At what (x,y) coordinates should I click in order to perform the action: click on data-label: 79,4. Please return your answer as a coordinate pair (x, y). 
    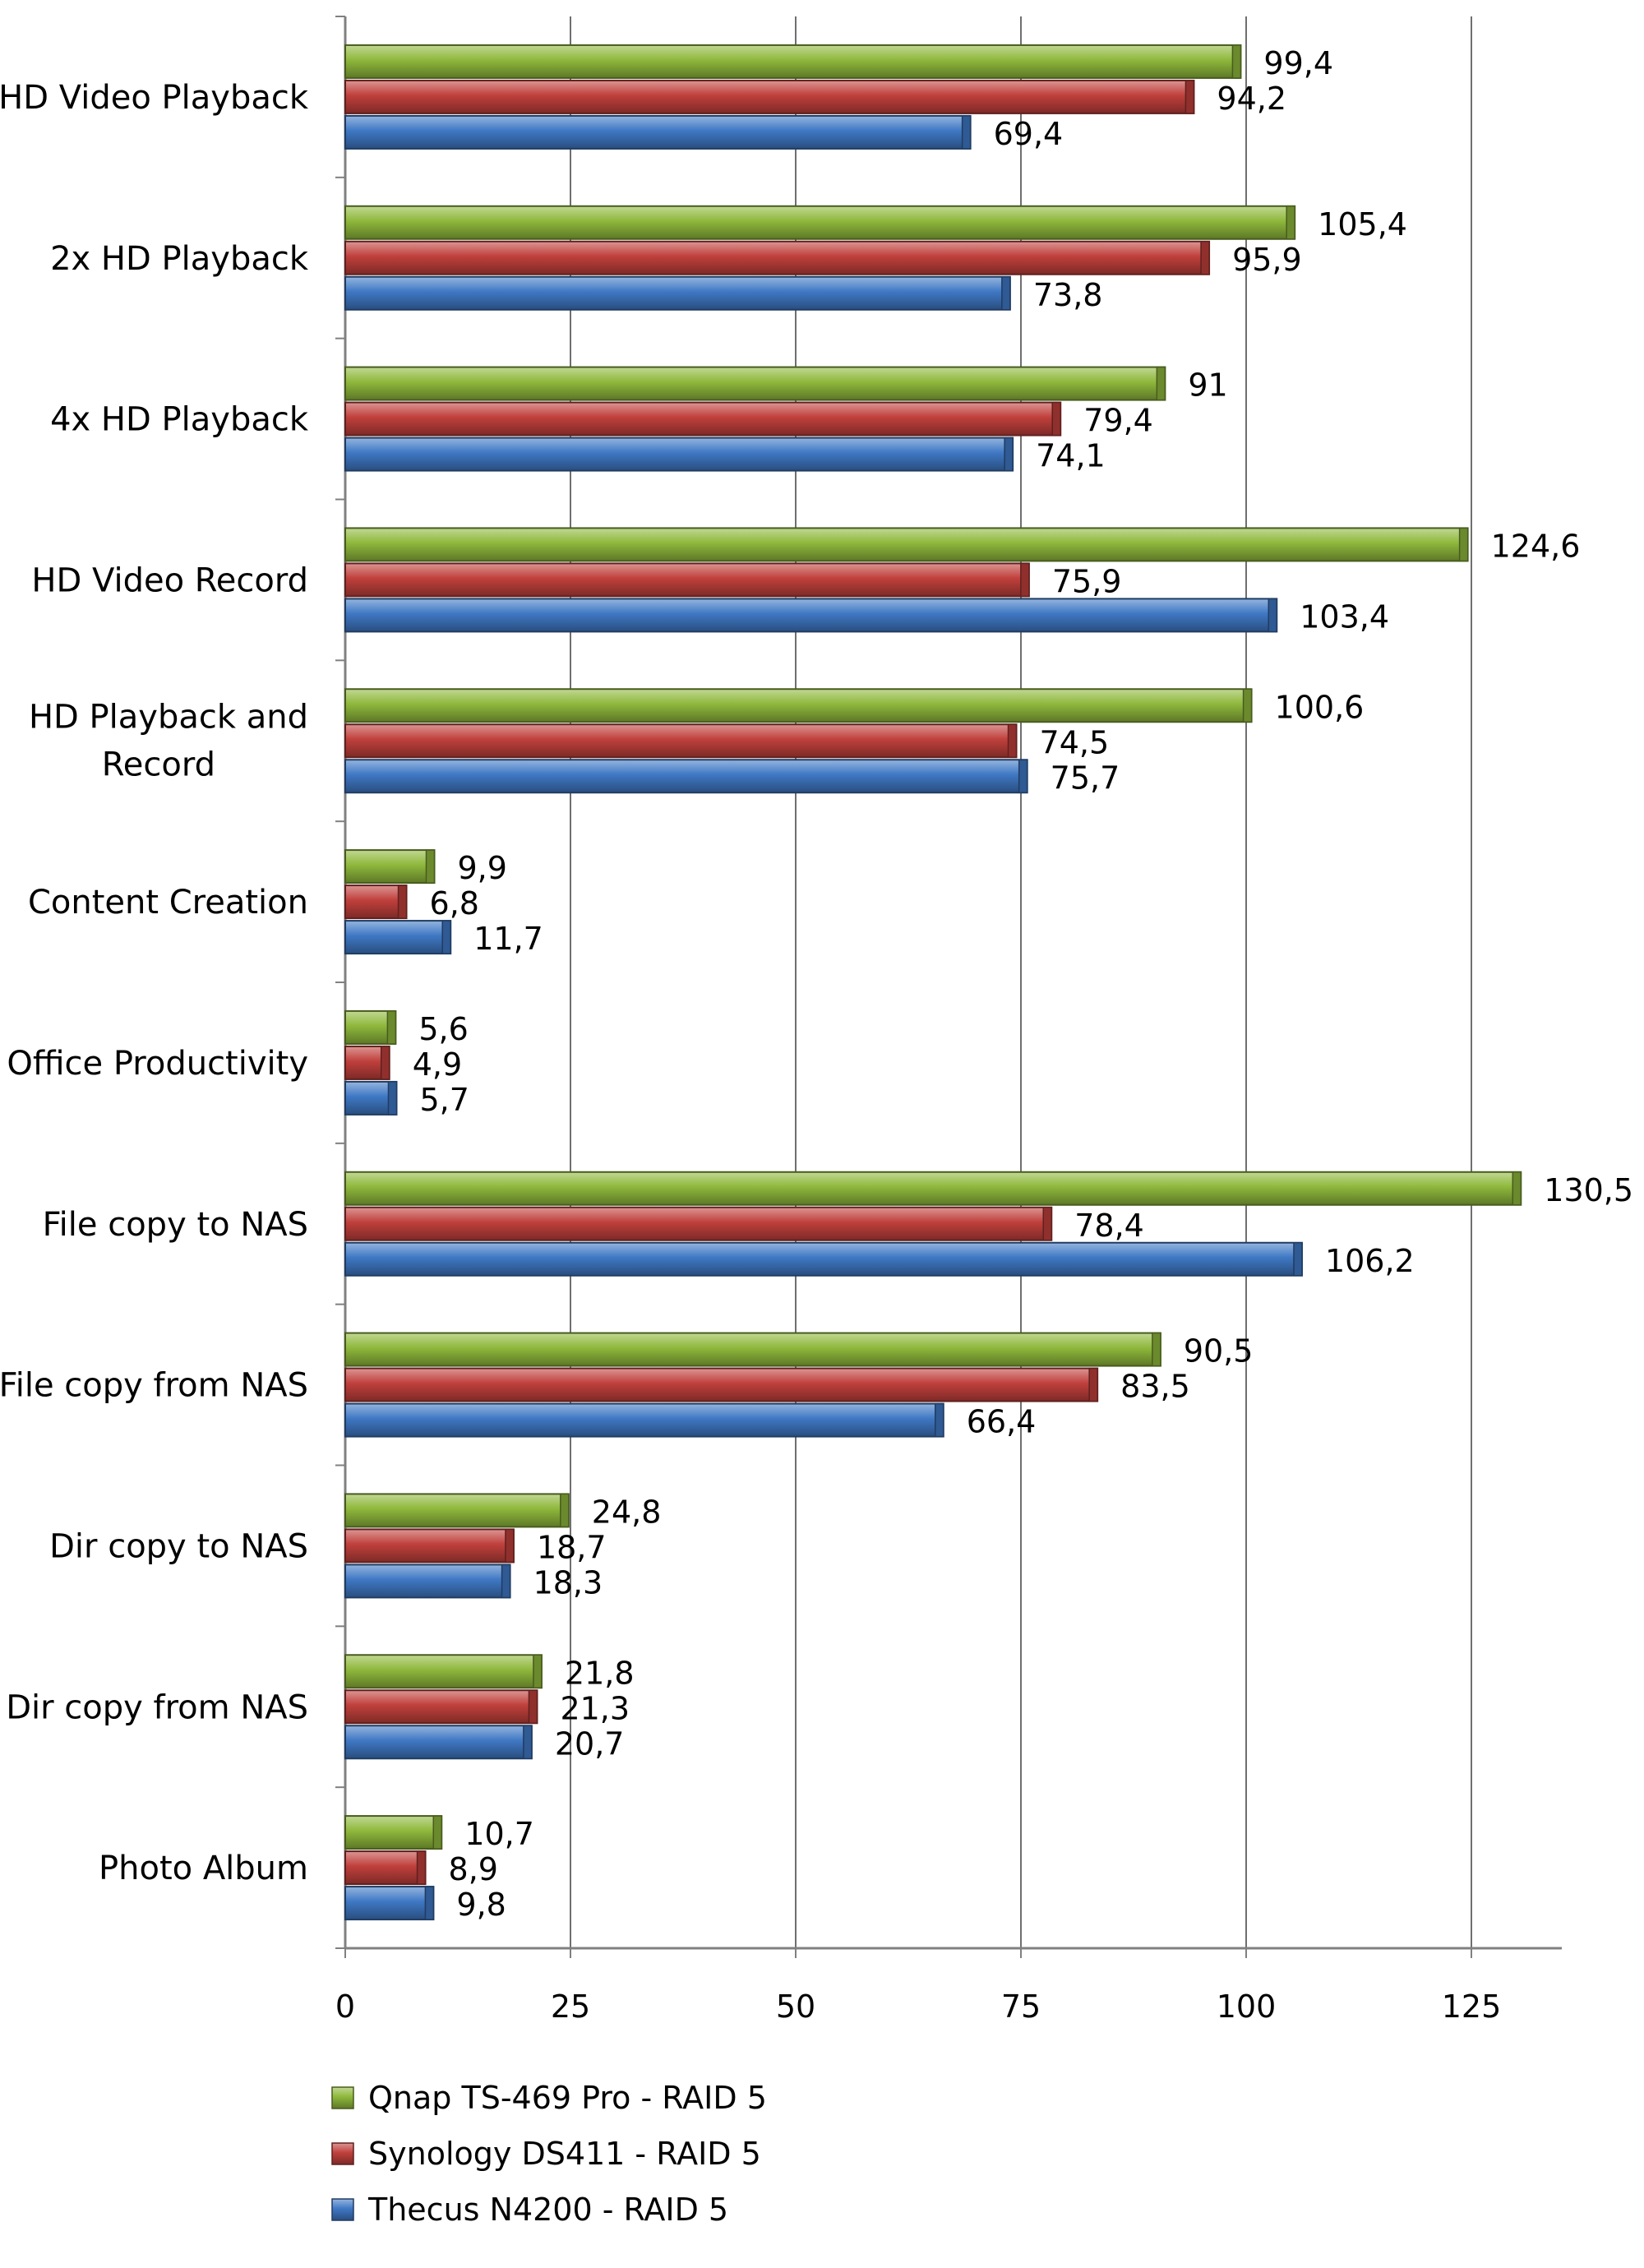
    Looking at the image, I should click on (1118, 421).